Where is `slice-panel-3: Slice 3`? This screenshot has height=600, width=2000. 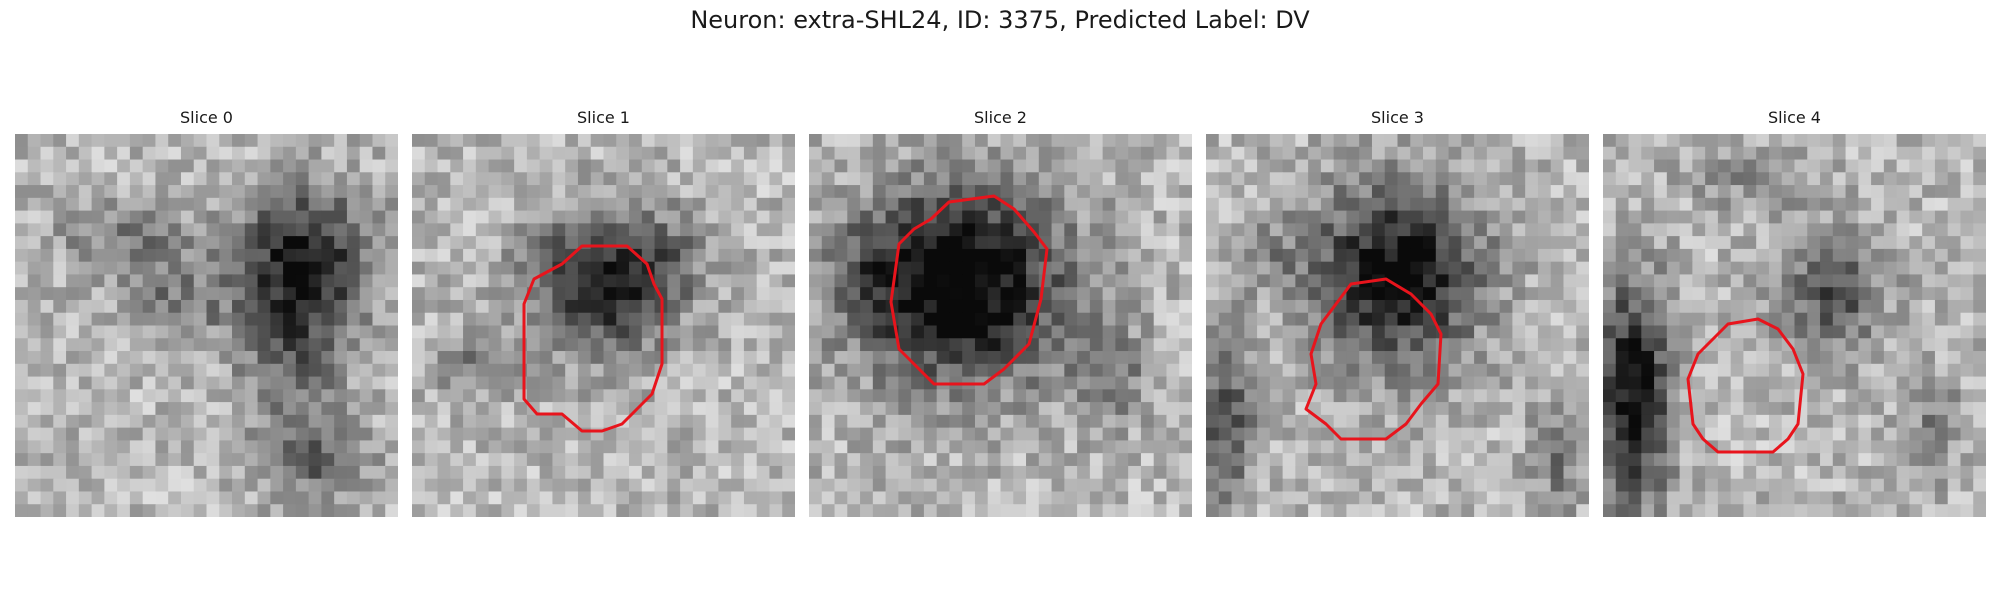
slice-panel-3: Slice 3 is located at coordinates (1397, 314).